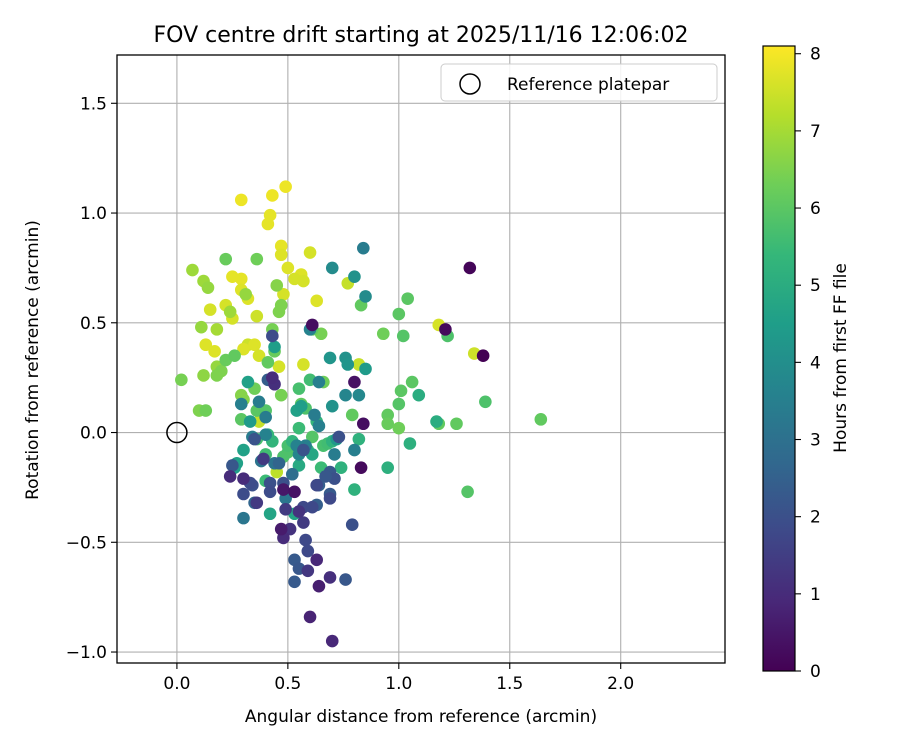 This screenshot has height=754, width=900. I want to click on x-axis-label: Angular distance from reference (arcmin), so click(421, 717).